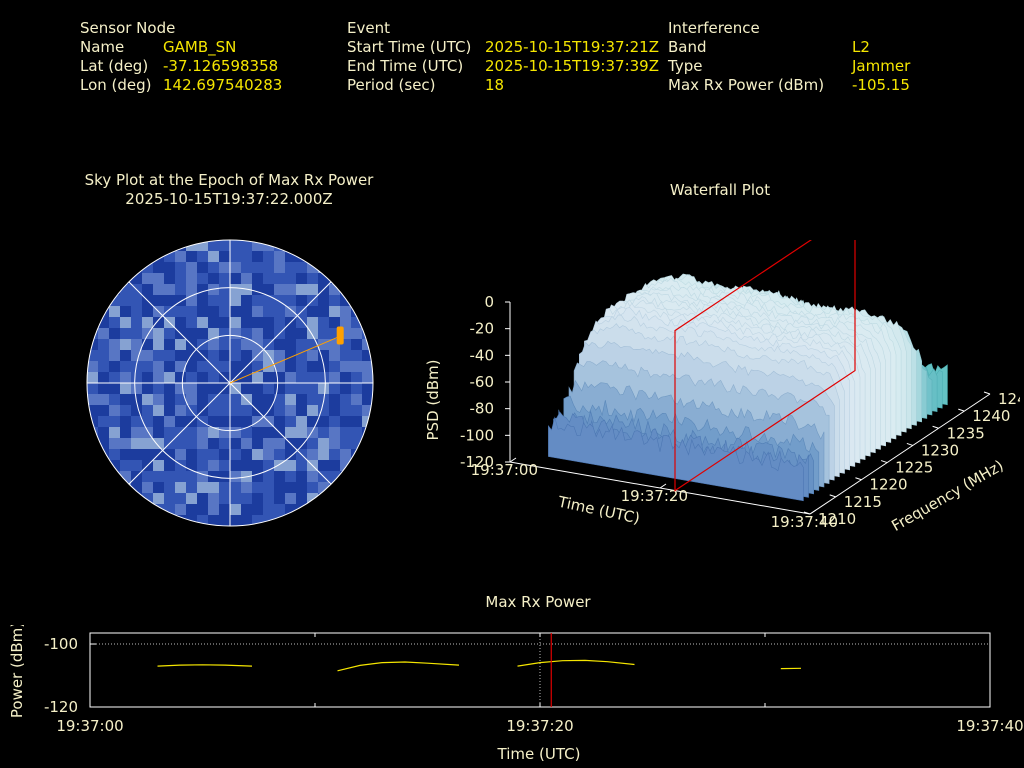  Describe the element at coordinates (223, 85) in the screenshot. I see `lon-value: 142.697540283` at that location.